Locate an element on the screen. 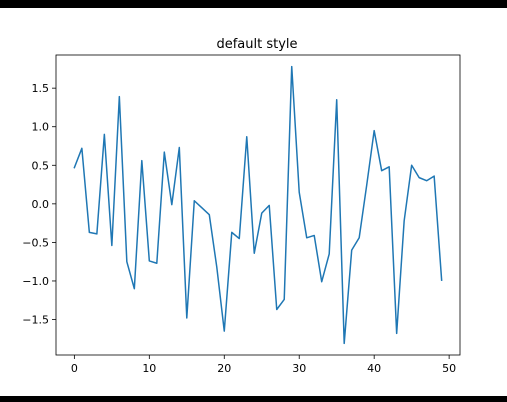 Image resolution: width=507 pixels, height=402 pixels. chart-title: default style is located at coordinates (256, 44).